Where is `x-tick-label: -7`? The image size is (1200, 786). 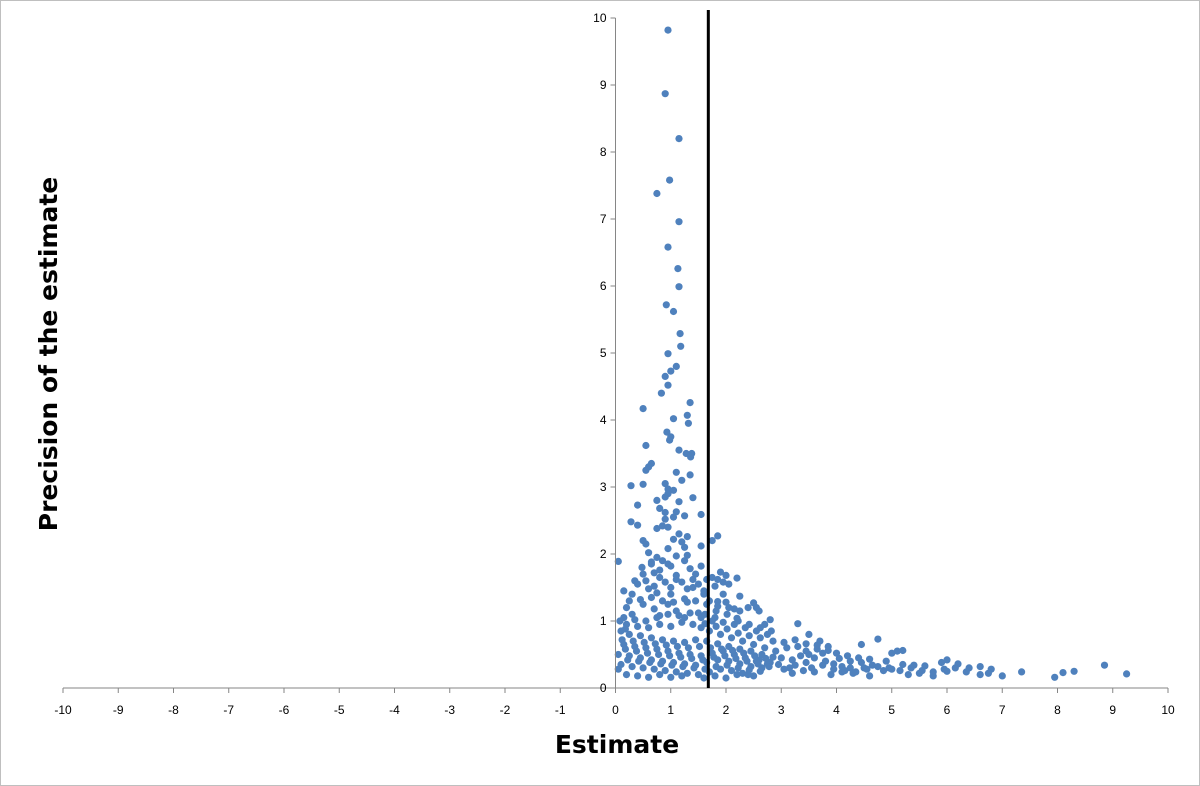 x-tick-label: -7 is located at coordinates (228, 710).